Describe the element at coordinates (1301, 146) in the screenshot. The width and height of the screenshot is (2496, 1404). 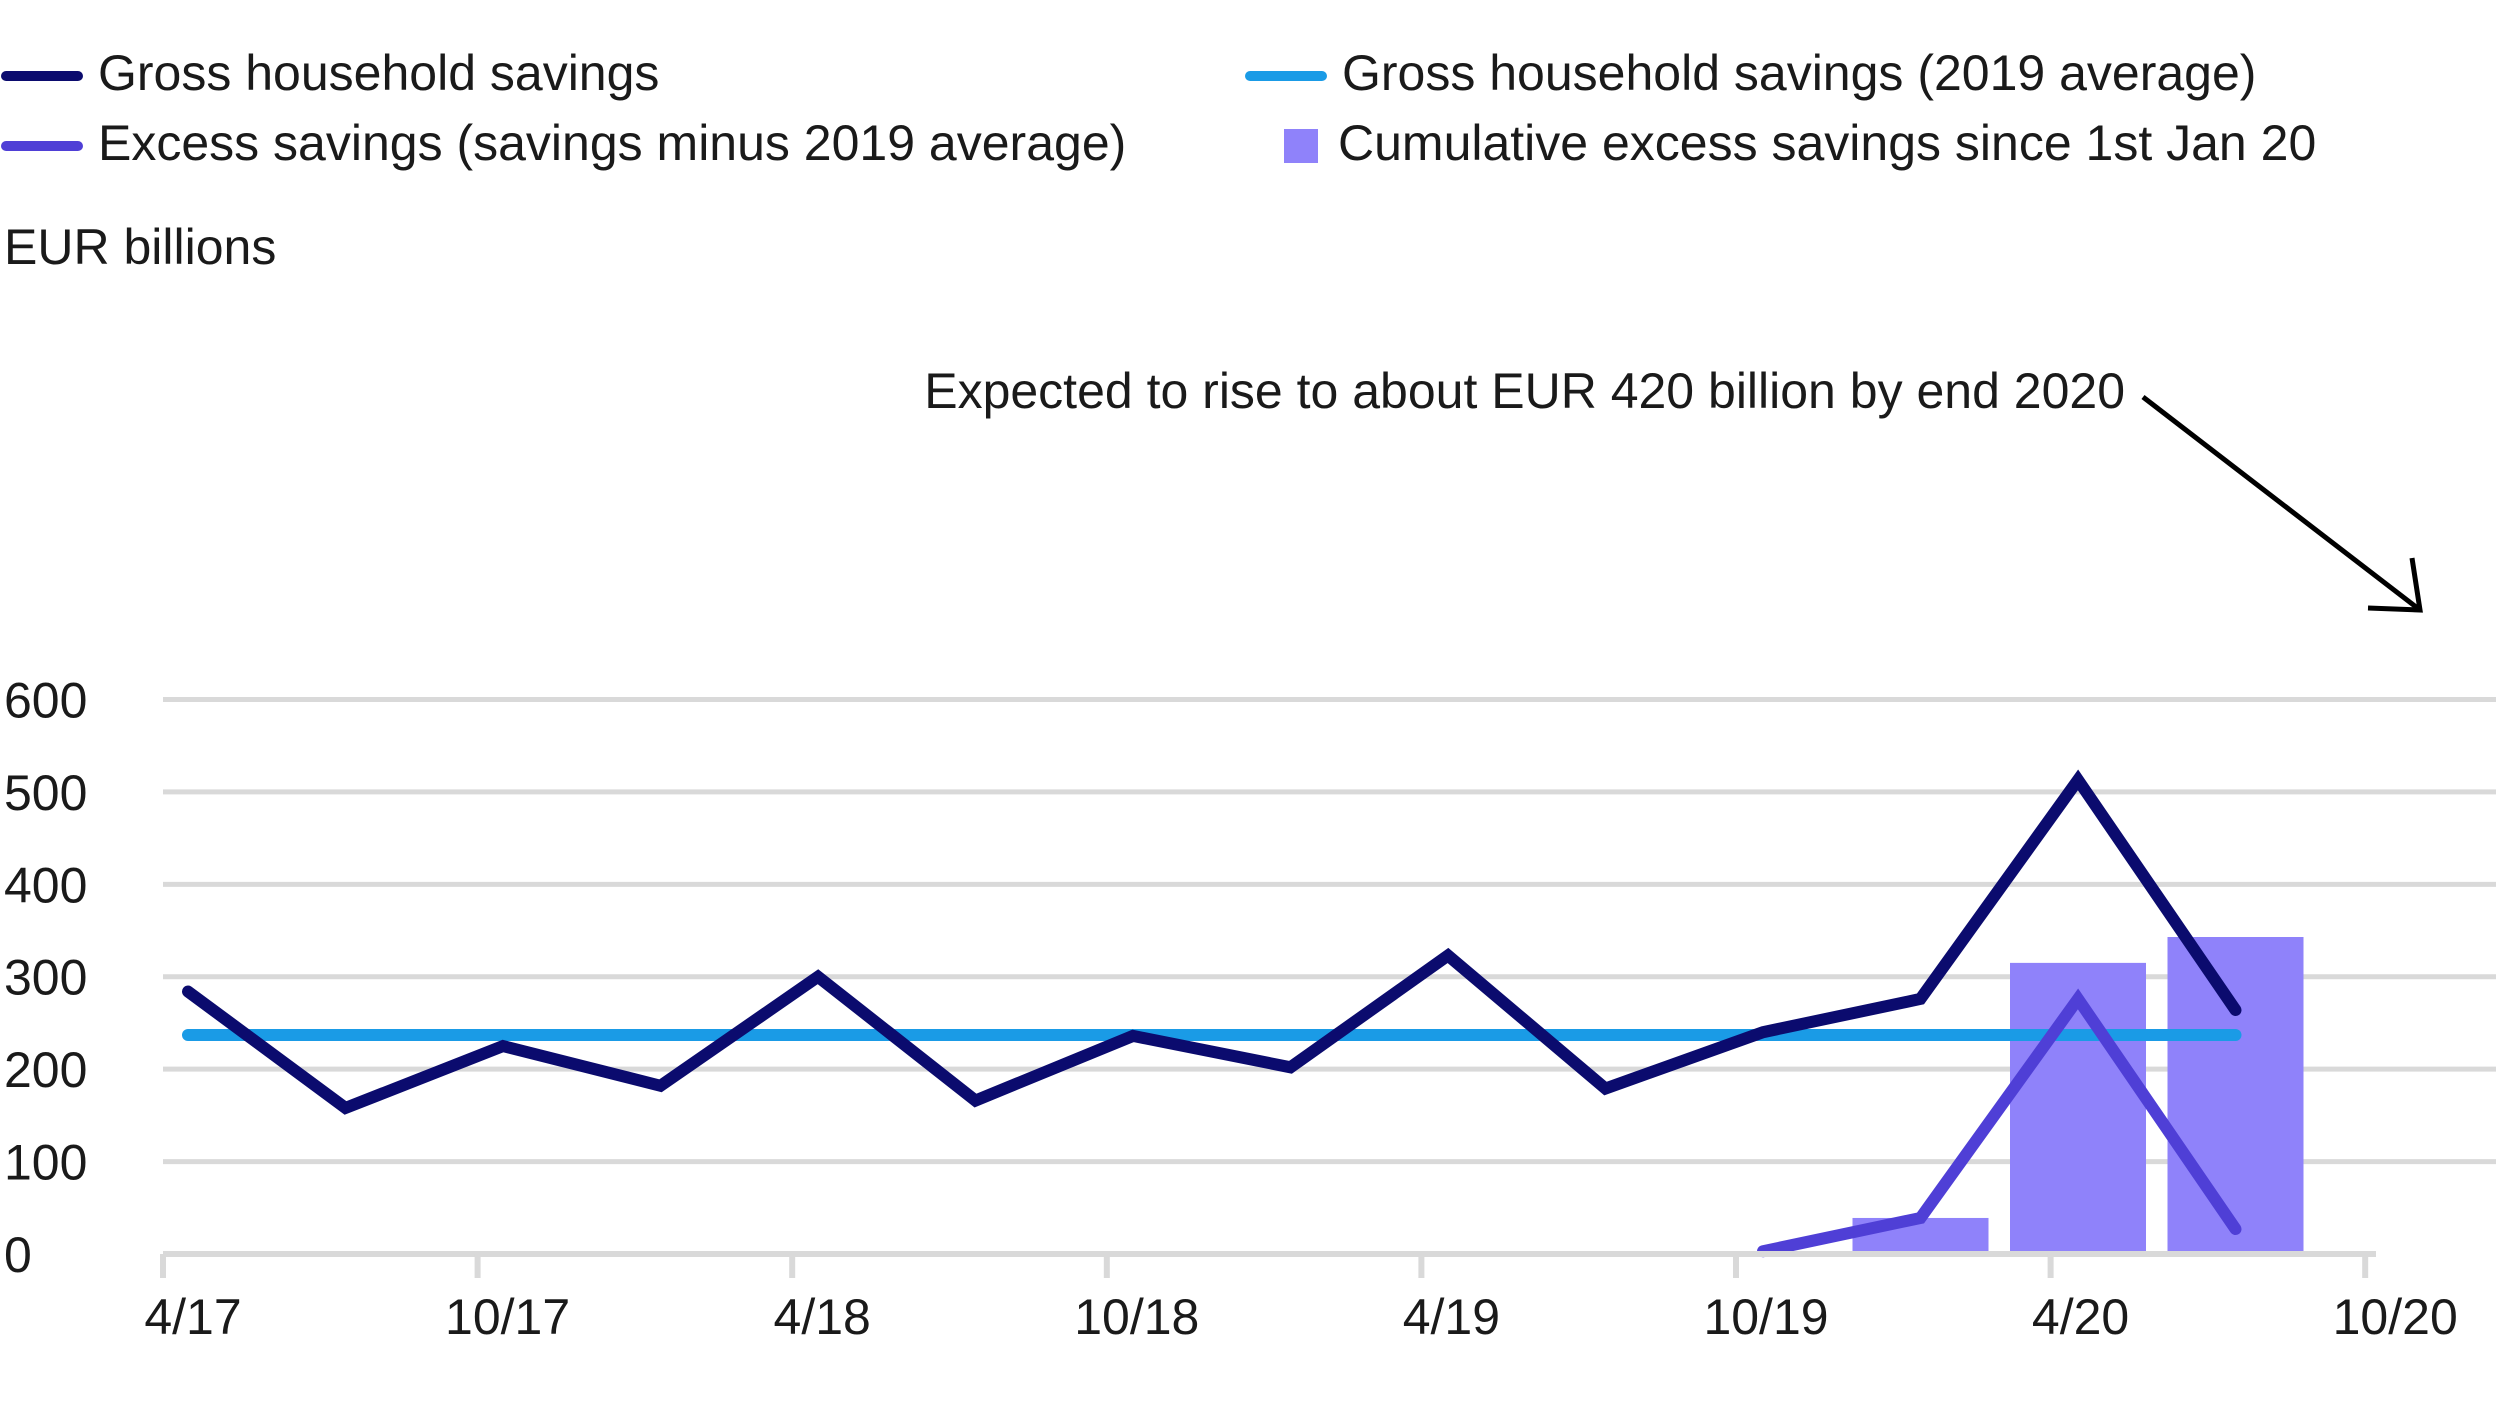
I see `legend-swatch-cumulative` at that location.